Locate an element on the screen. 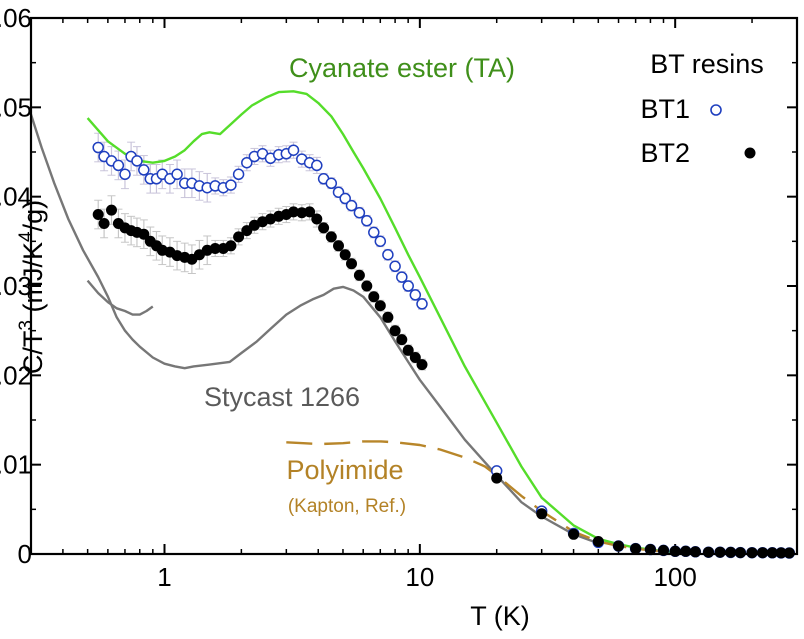  legend-marker-bt2 is located at coordinates (750, 153).